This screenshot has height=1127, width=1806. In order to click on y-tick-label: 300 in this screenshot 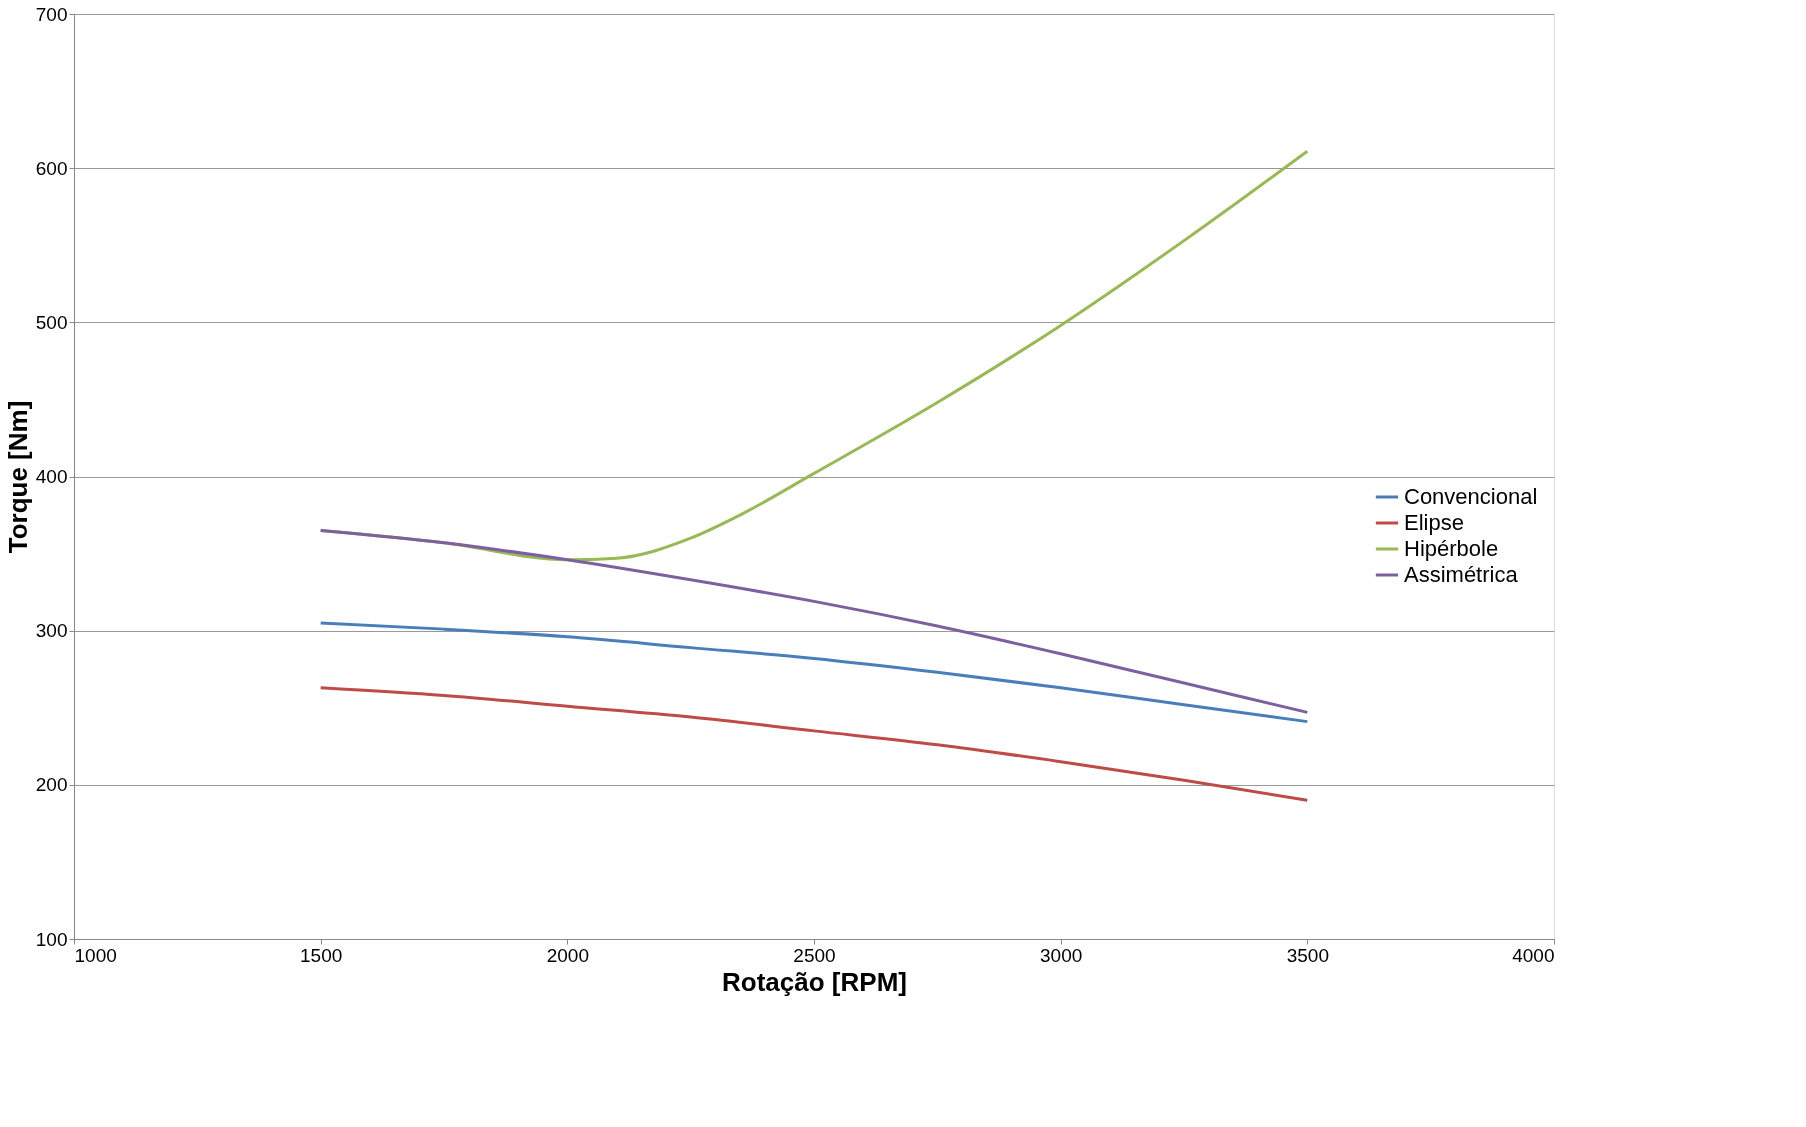, I will do `click(51, 631)`.